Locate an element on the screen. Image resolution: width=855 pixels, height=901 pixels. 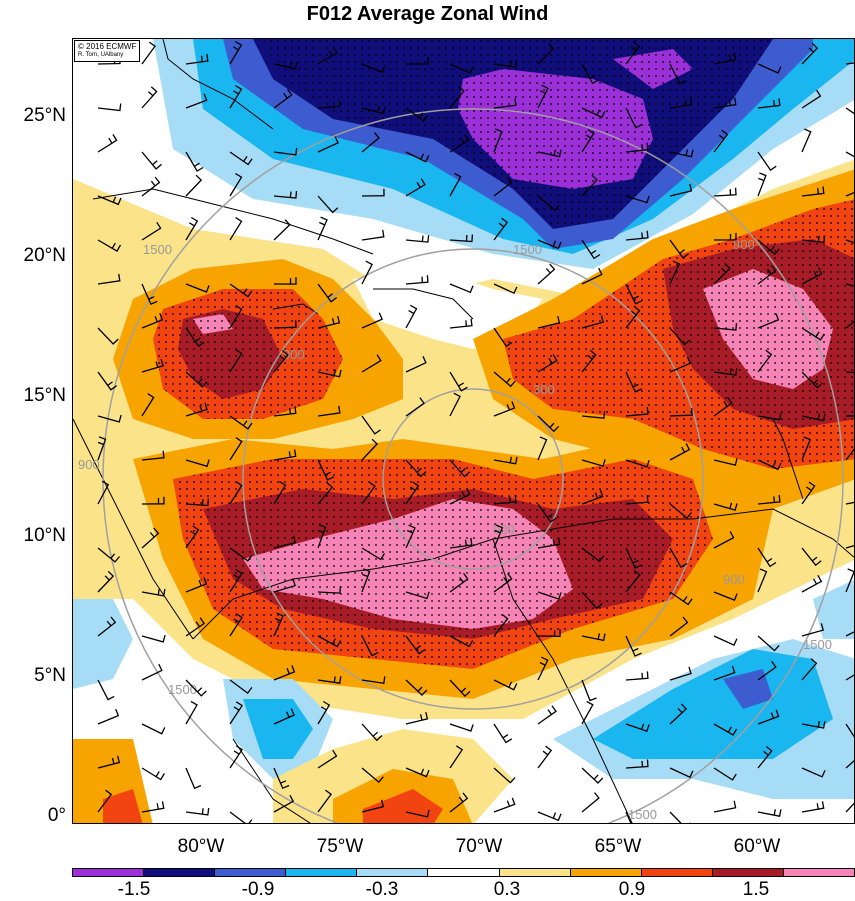
coast-south-america is located at coordinates (523, 574).